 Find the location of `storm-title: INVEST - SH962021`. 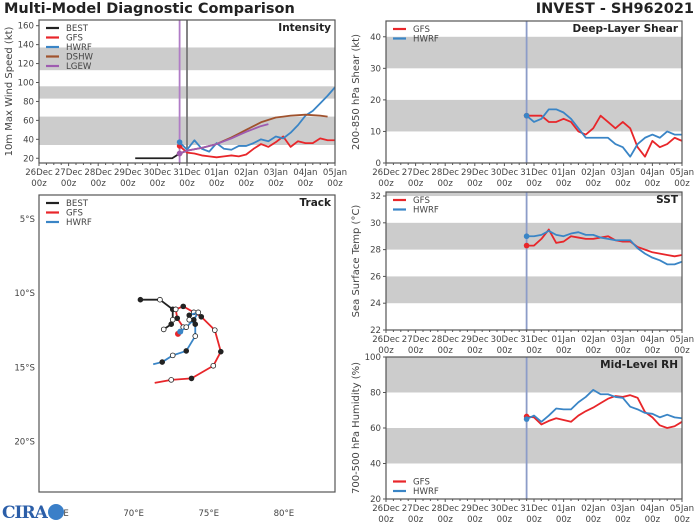

storm-title: INVEST - SH962021 is located at coordinates (614, 9).